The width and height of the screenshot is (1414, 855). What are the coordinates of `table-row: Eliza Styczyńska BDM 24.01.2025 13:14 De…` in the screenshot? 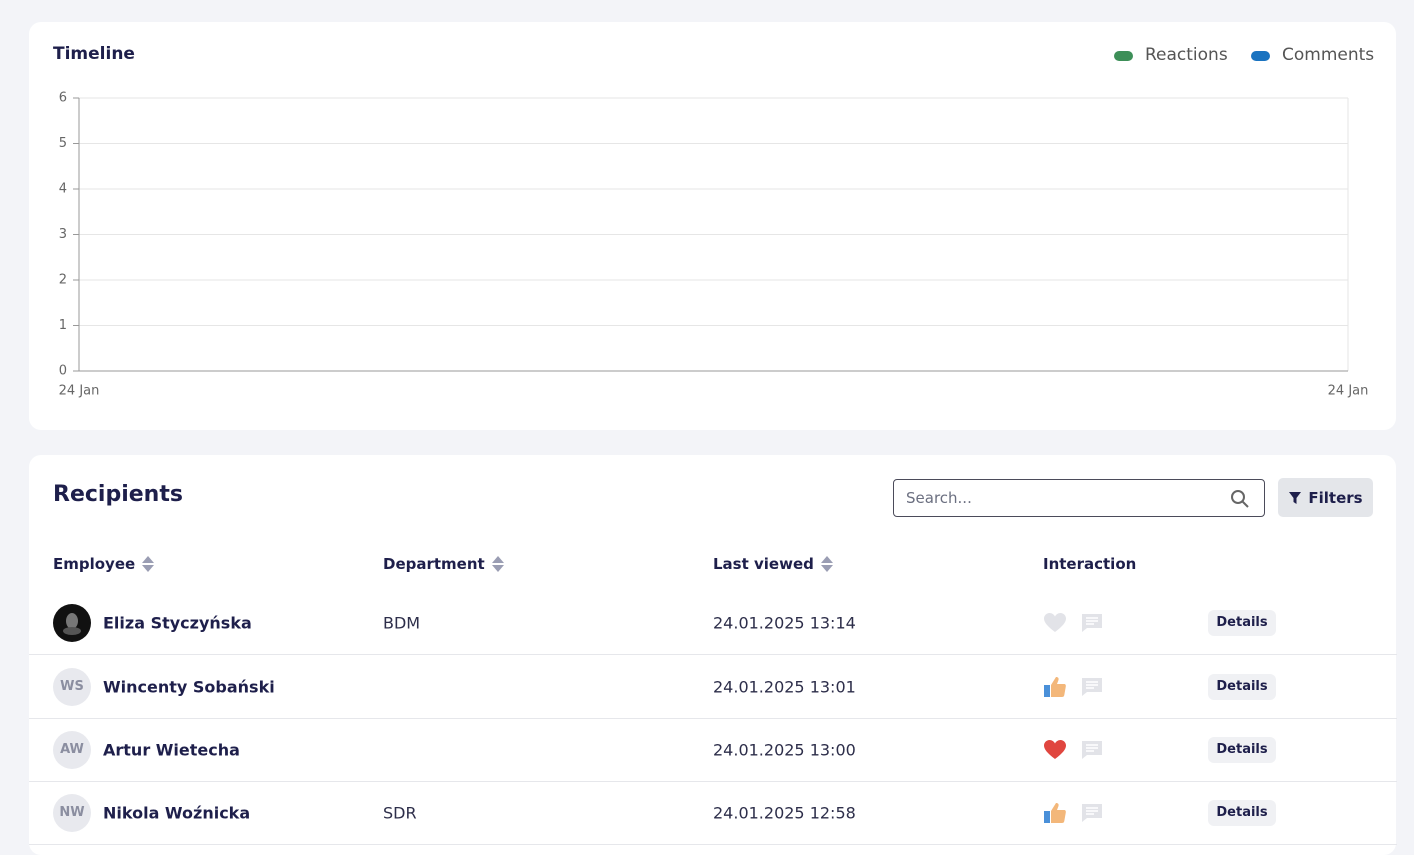 It's located at (713, 623).